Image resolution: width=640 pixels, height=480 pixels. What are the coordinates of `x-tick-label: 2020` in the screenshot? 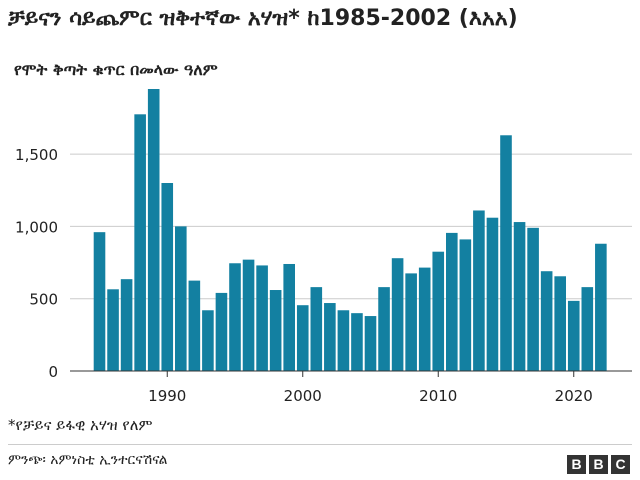 It's located at (574, 396).